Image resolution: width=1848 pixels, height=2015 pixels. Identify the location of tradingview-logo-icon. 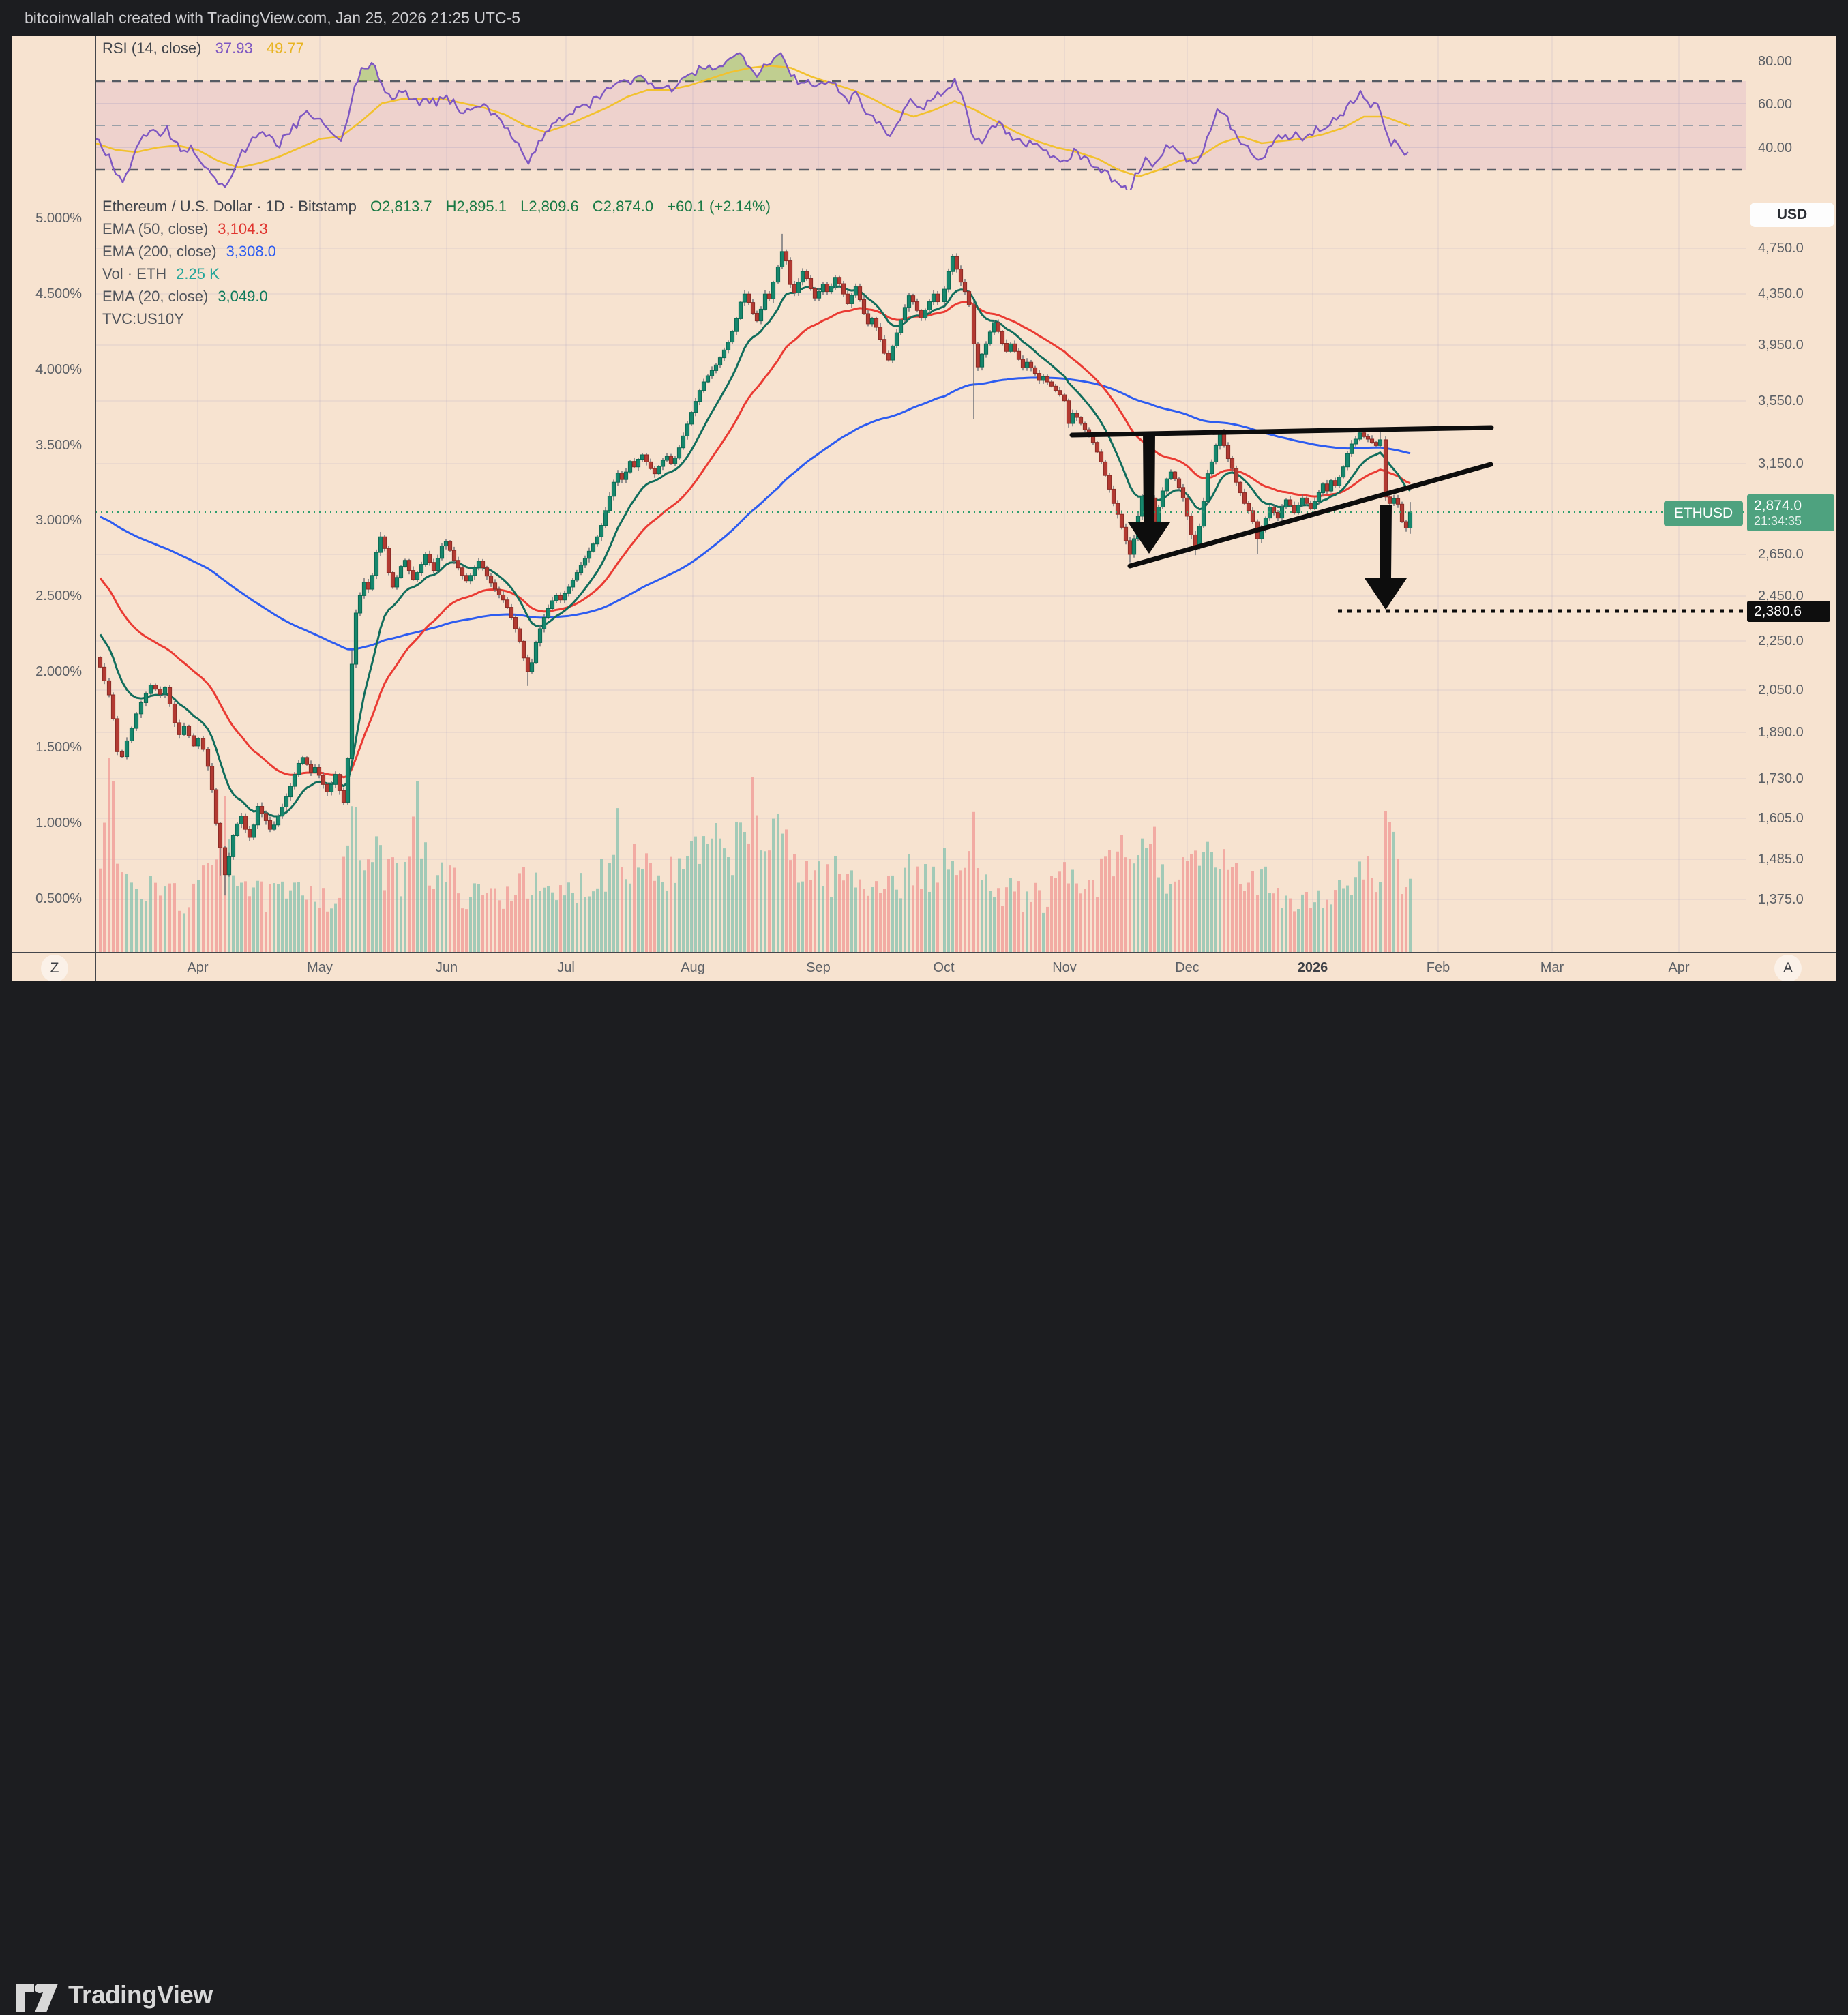
(37, 1999).